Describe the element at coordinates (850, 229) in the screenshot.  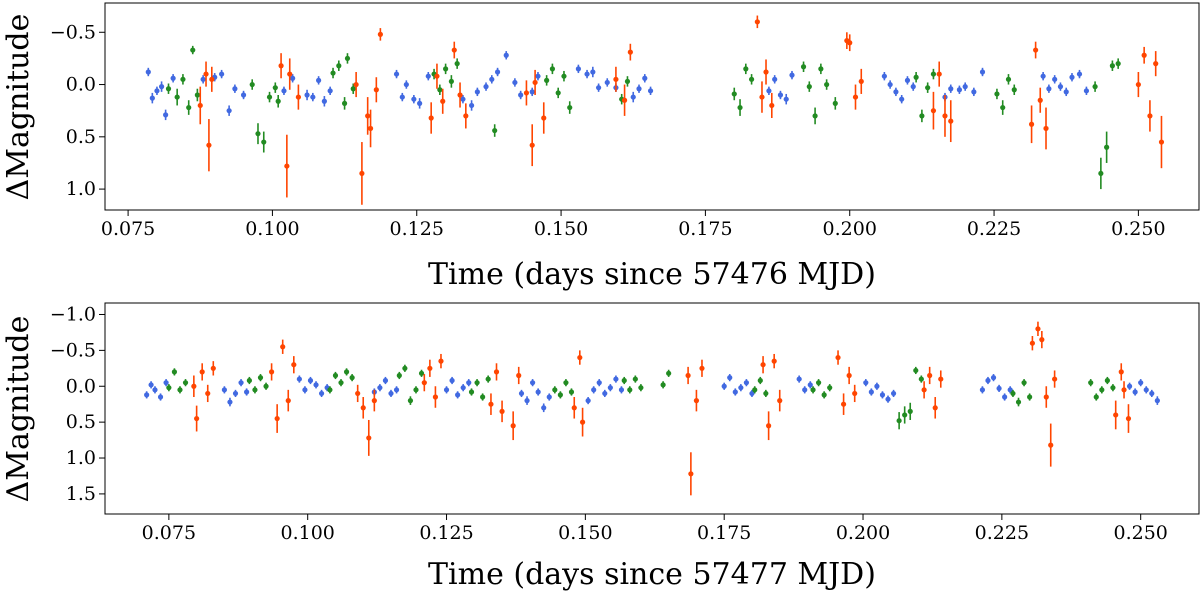
I see `top-panel-x-tick-label-5: 0.200` at that location.